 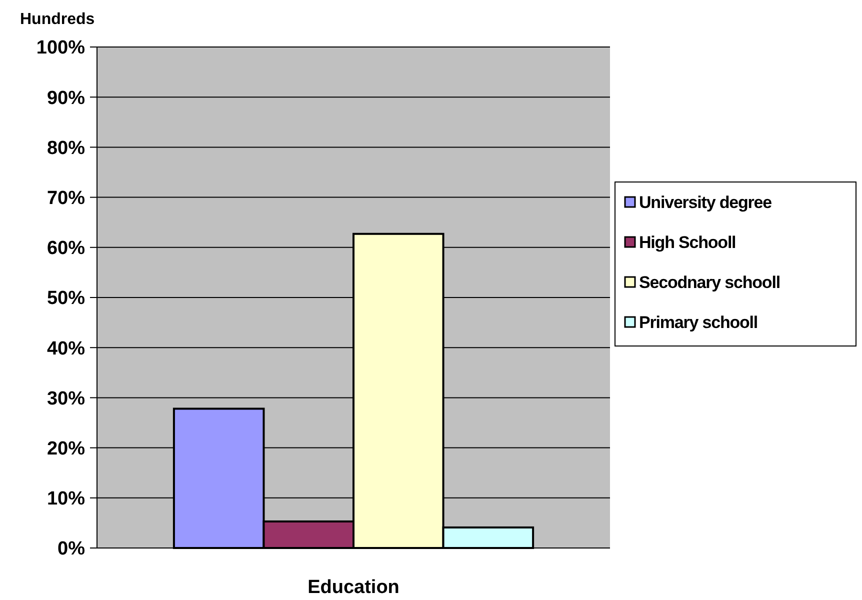 I want to click on y-tick-label: 40%, so click(x=66, y=349).